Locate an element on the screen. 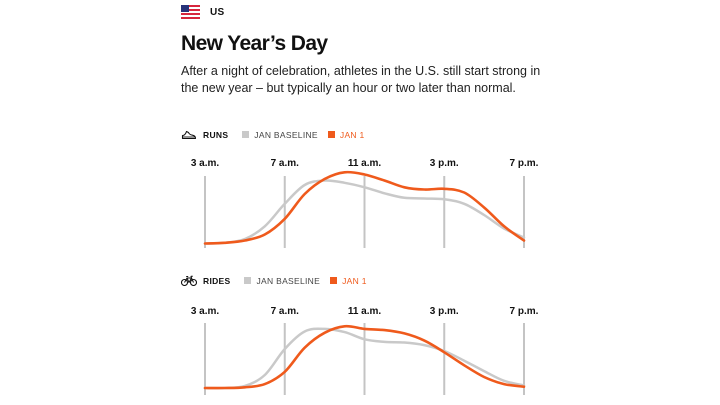 This screenshot has height=405, width=720. running-shoe-icon is located at coordinates (189, 135).